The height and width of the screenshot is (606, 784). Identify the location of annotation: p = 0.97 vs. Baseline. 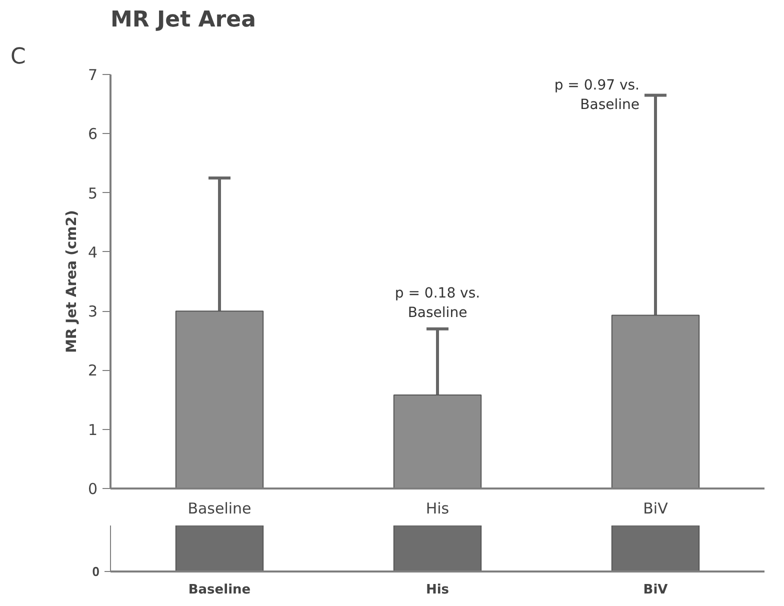
(597, 95).